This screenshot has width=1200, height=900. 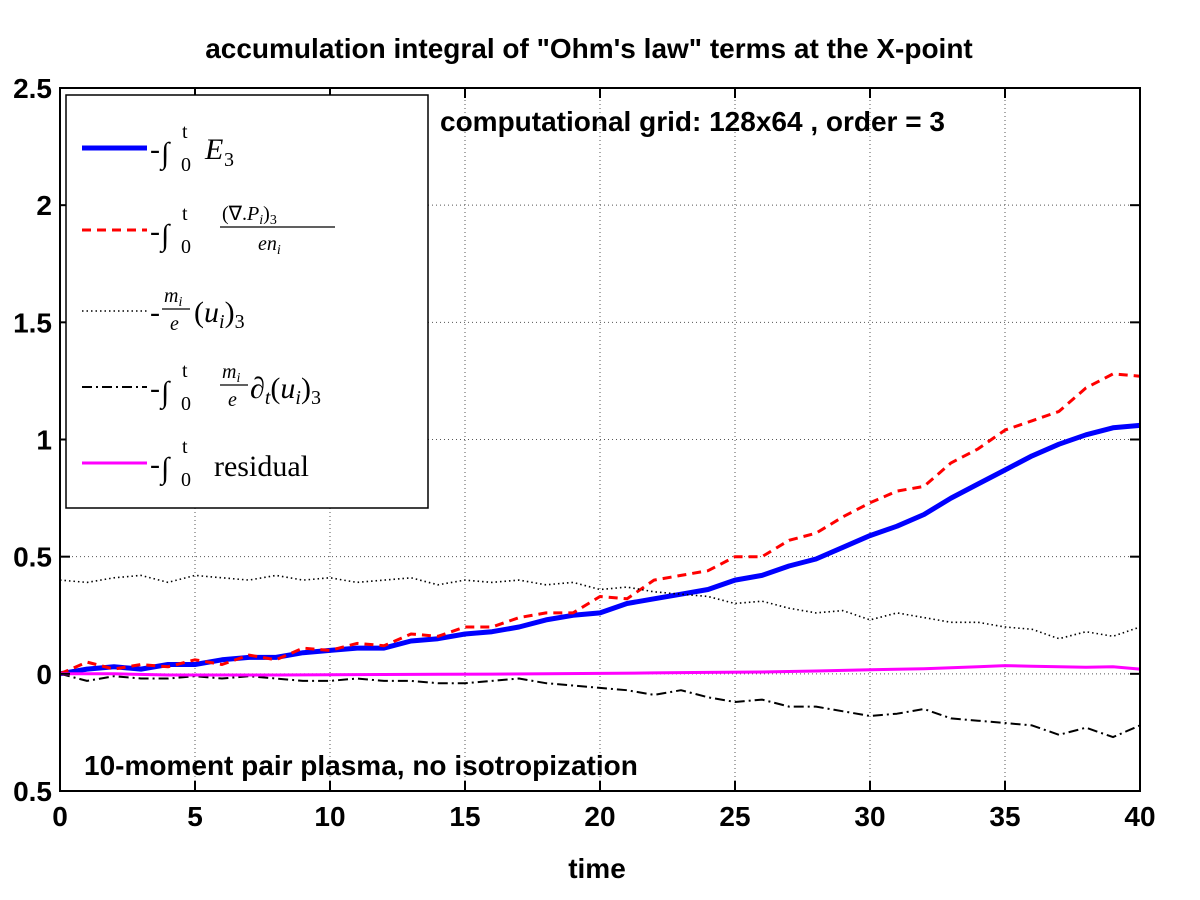 What do you see at coordinates (261, 466) in the screenshot?
I see `legend-body: residual` at bounding box center [261, 466].